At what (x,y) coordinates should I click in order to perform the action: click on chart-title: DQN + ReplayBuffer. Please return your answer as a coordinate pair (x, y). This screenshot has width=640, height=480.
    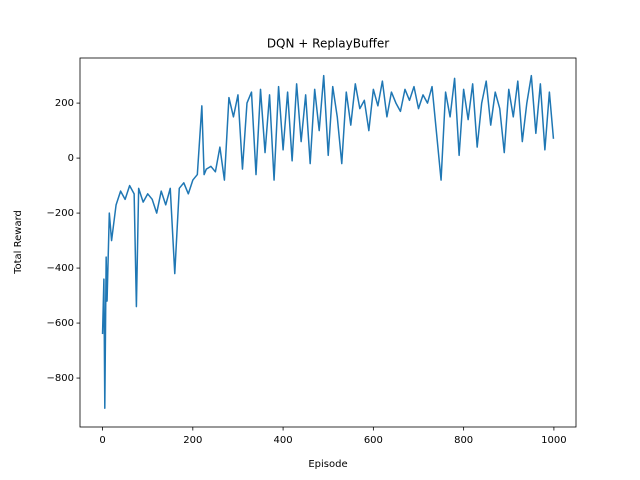
    Looking at the image, I should click on (328, 44).